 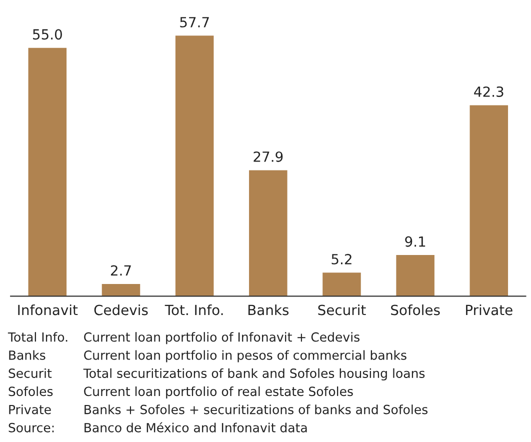 What do you see at coordinates (120, 270) in the screenshot?
I see `data-label: 2.7` at bounding box center [120, 270].